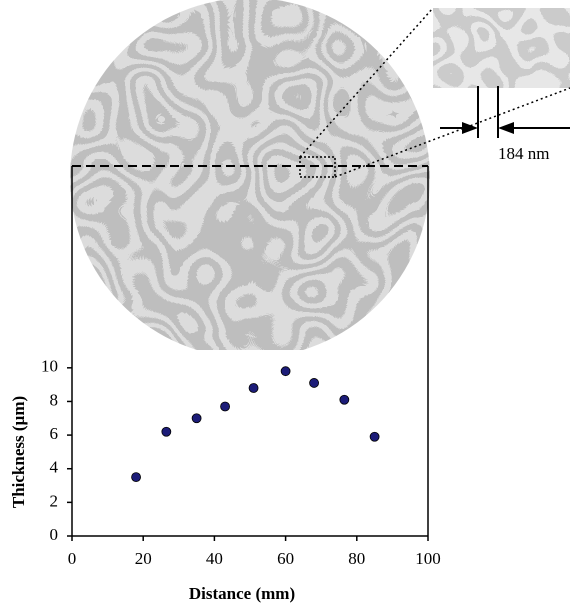 This screenshot has width=570, height=608. What do you see at coordinates (428, 558) in the screenshot?
I see `x-tick-label: 100` at bounding box center [428, 558].